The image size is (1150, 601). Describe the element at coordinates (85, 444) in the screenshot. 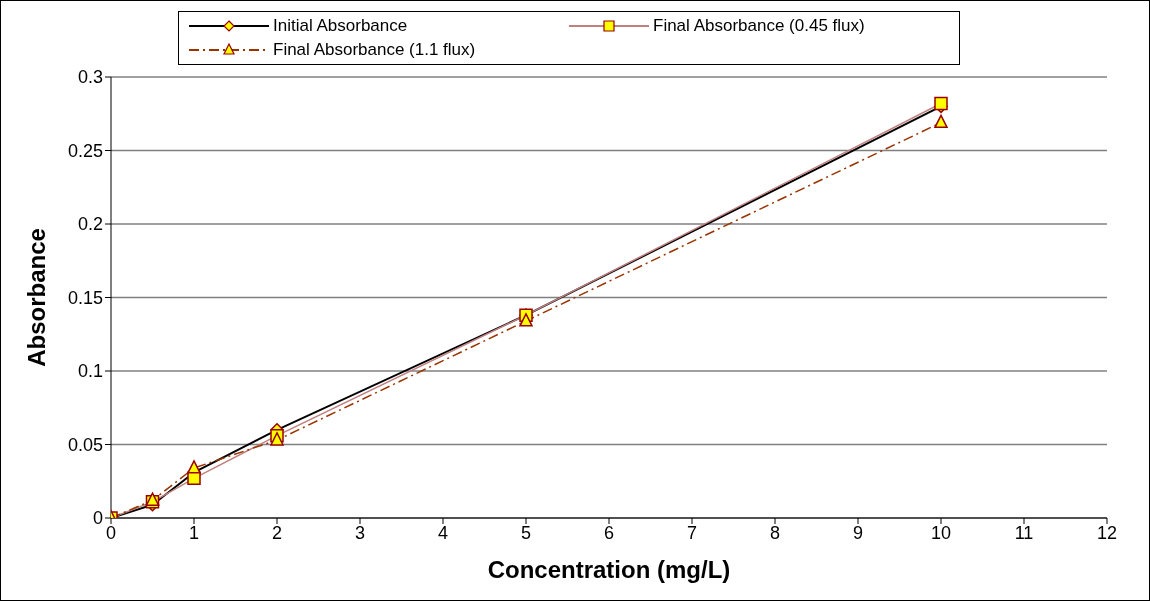

I see `y-tick-label: 0.05` at that location.